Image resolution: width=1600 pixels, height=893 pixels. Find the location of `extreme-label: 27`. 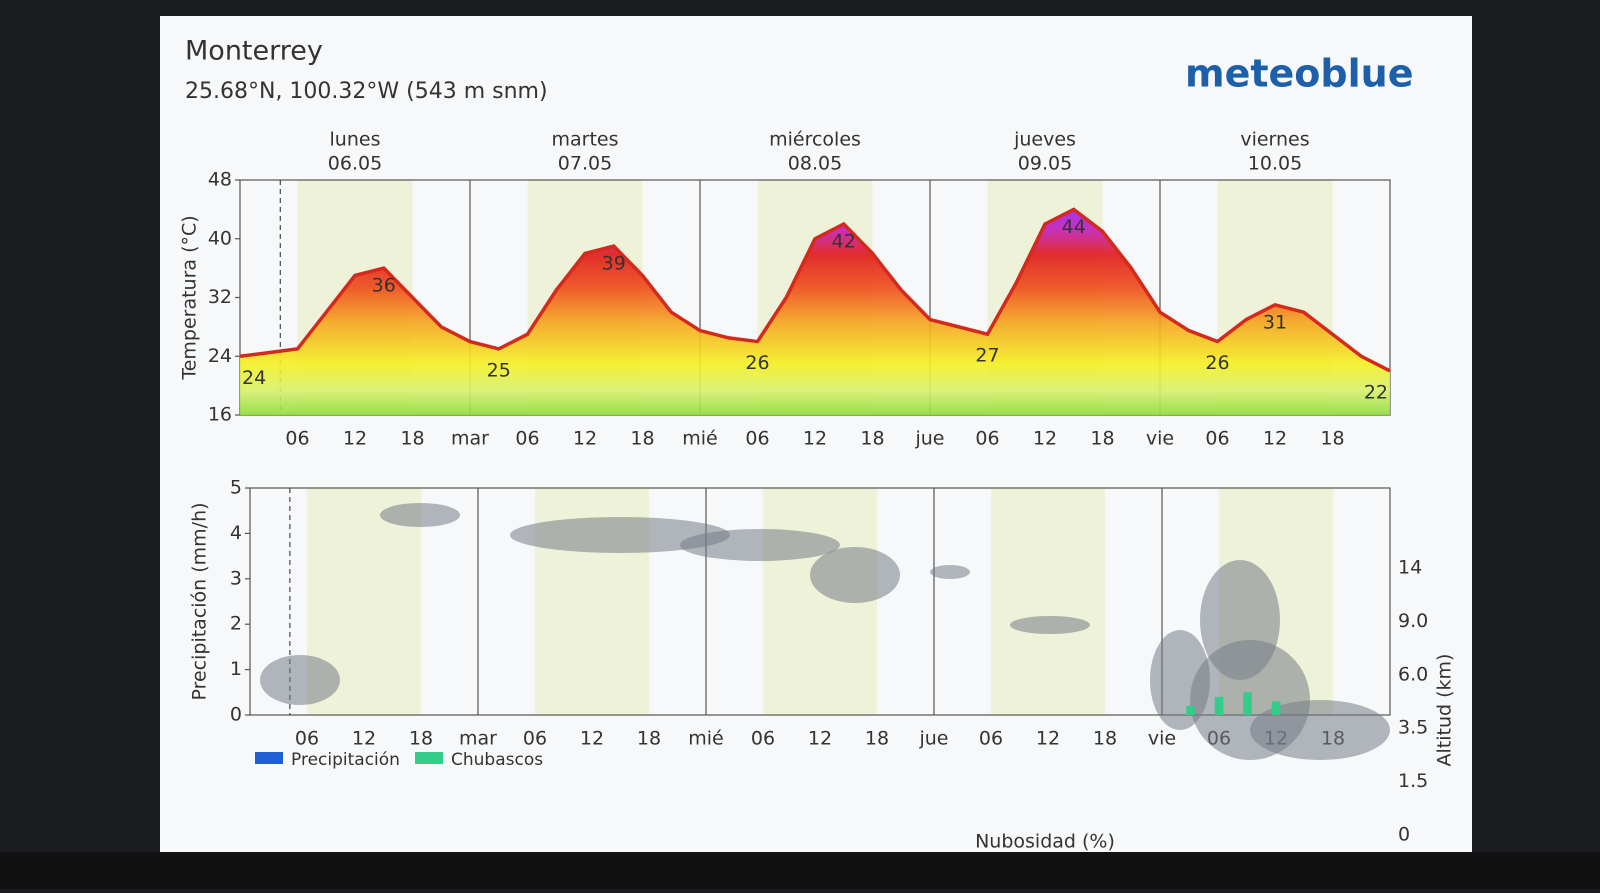

extreme-label: 27 is located at coordinates (987, 356).